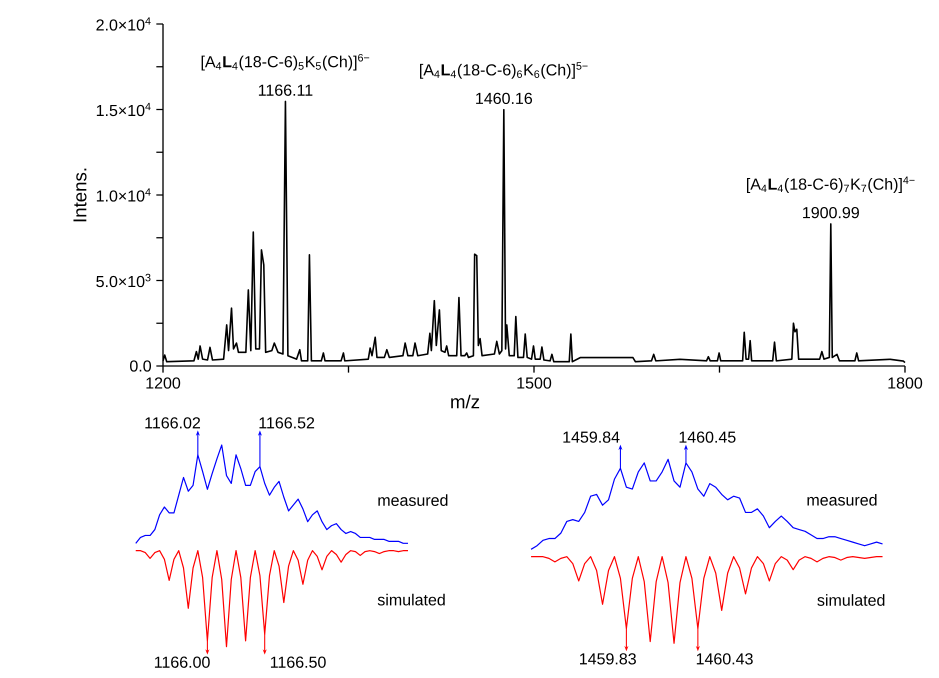 Image resolution: width=939 pixels, height=678 pixels. What do you see at coordinates (504, 98) in the screenshot?
I see `annotation: 1460.16` at bounding box center [504, 98].